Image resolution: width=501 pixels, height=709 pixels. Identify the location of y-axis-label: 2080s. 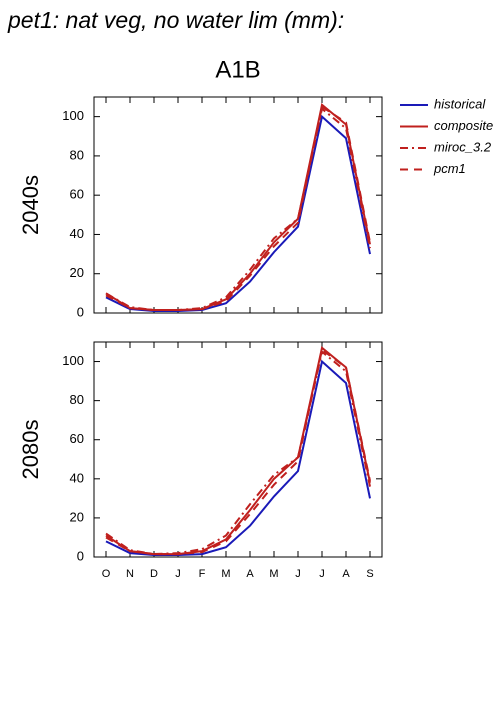
(30, 450).